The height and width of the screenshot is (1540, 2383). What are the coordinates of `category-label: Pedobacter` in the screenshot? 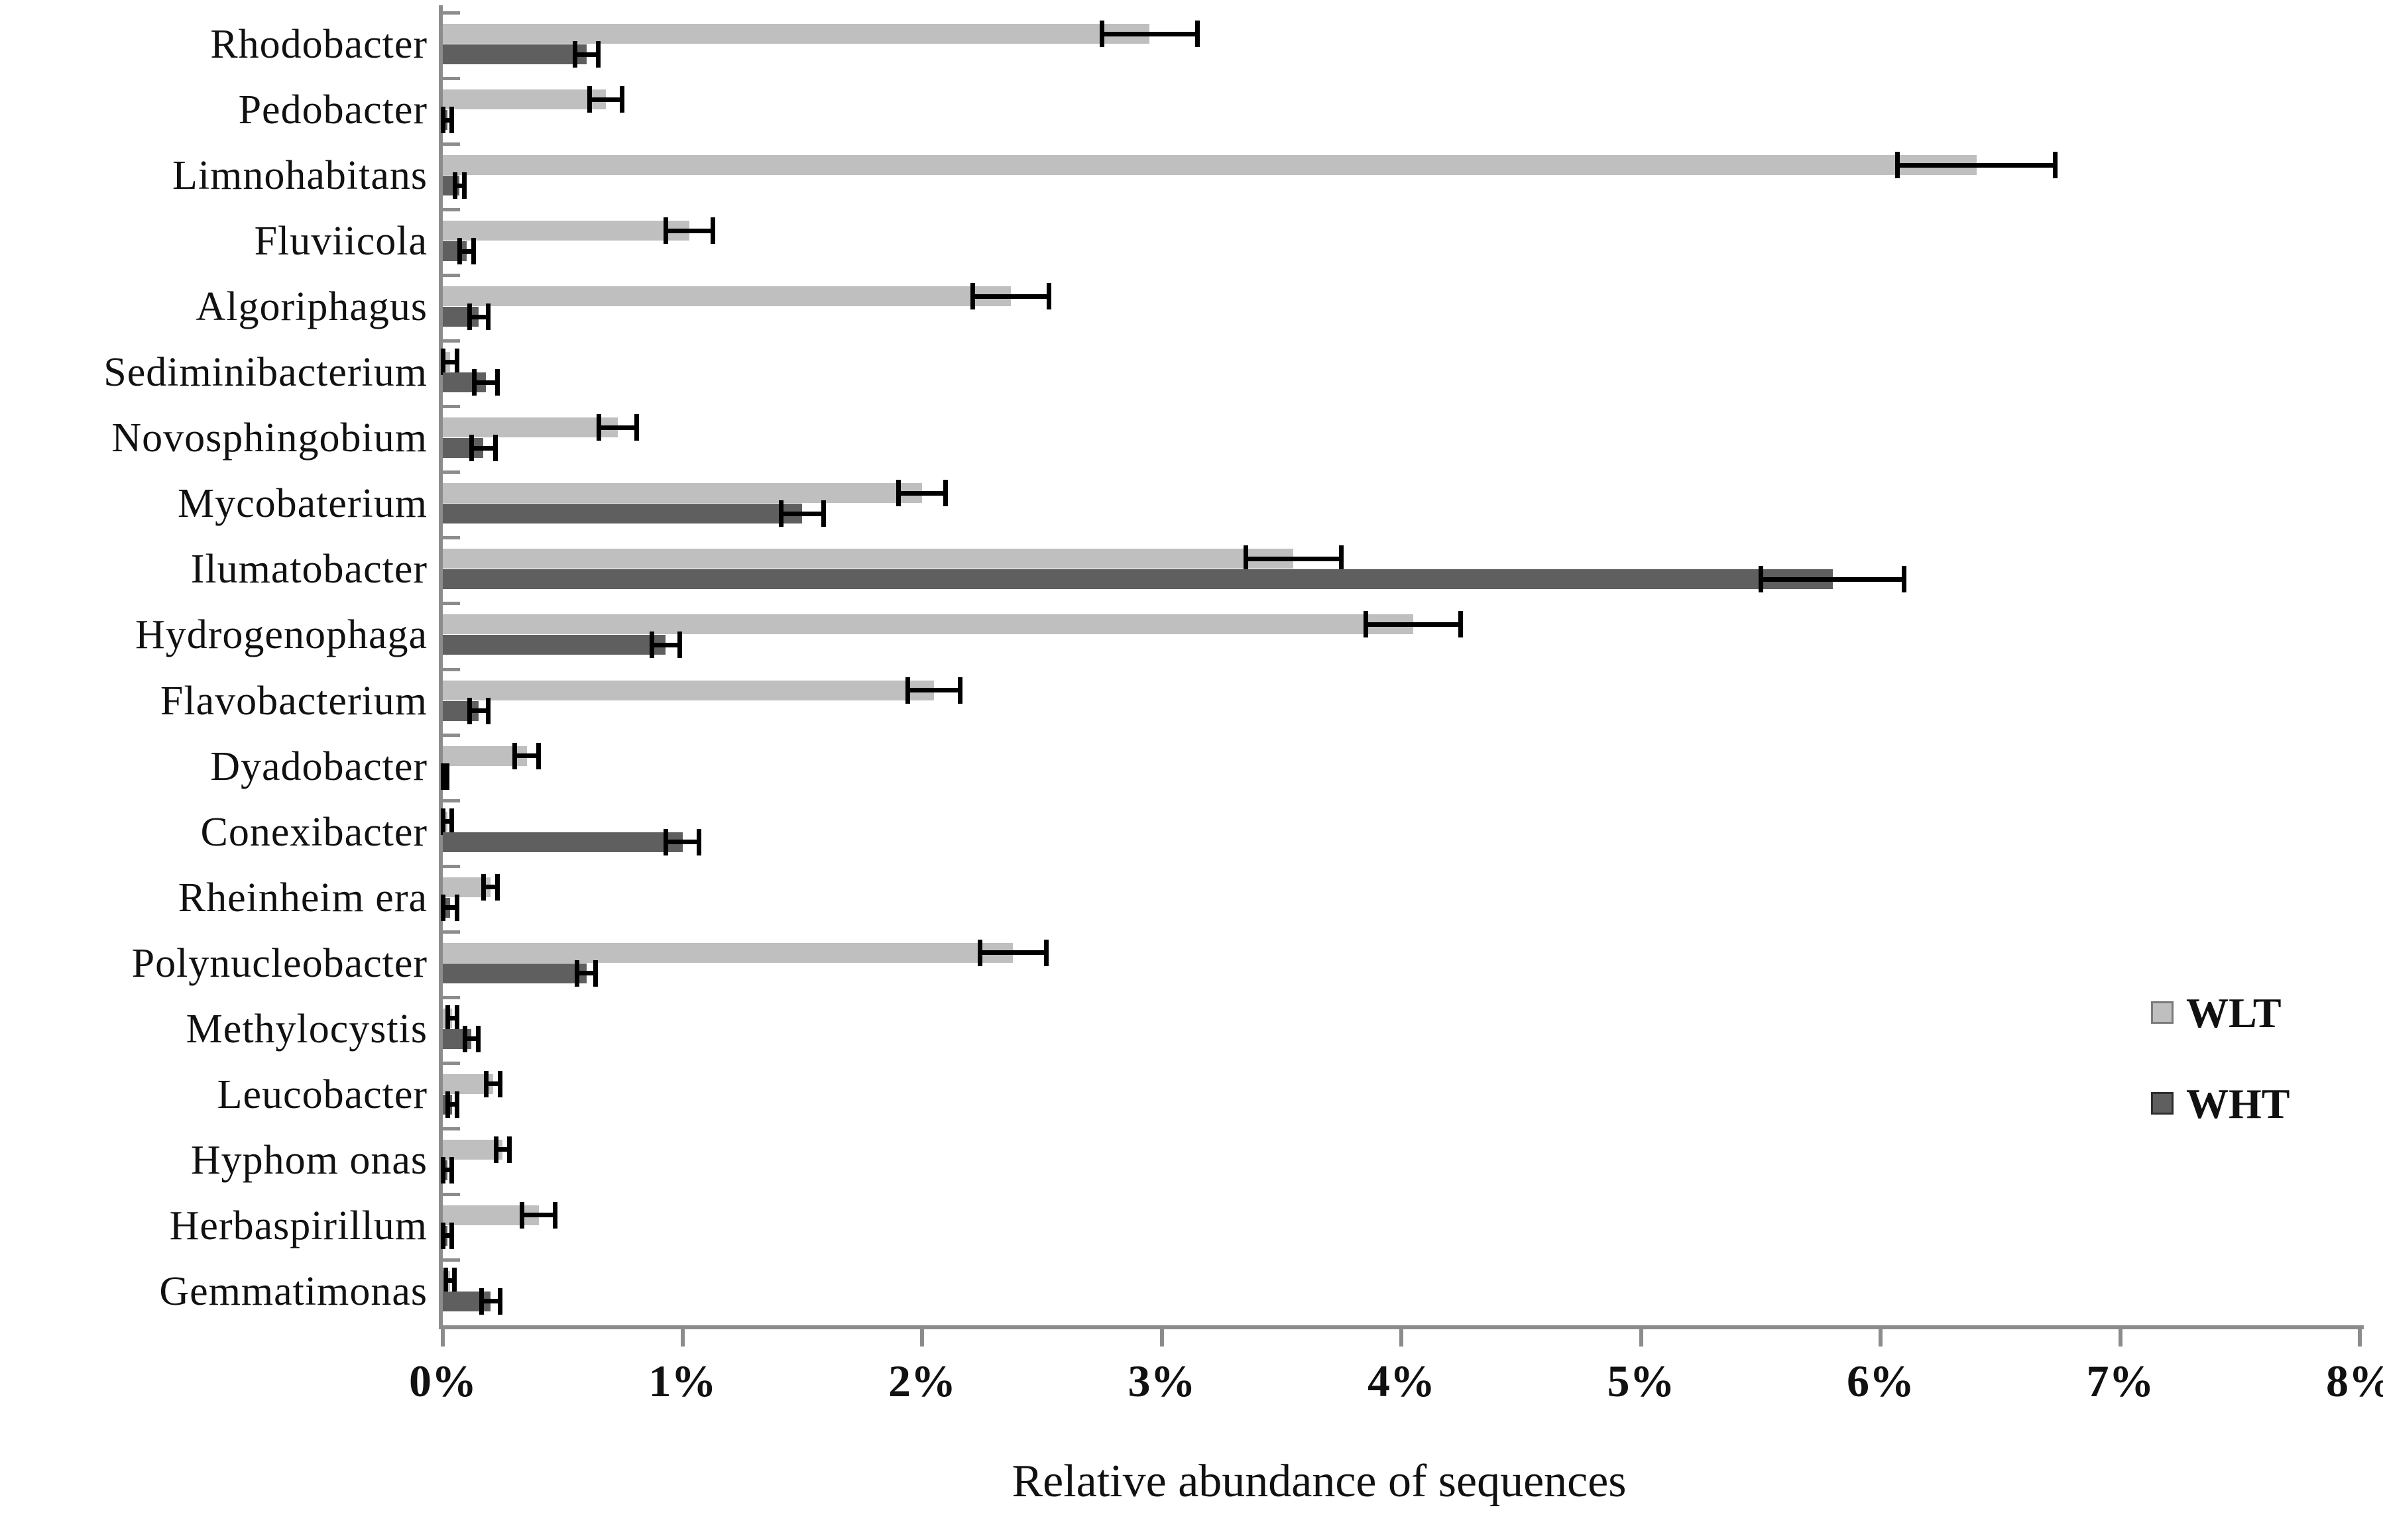 It's located at (333, 110).